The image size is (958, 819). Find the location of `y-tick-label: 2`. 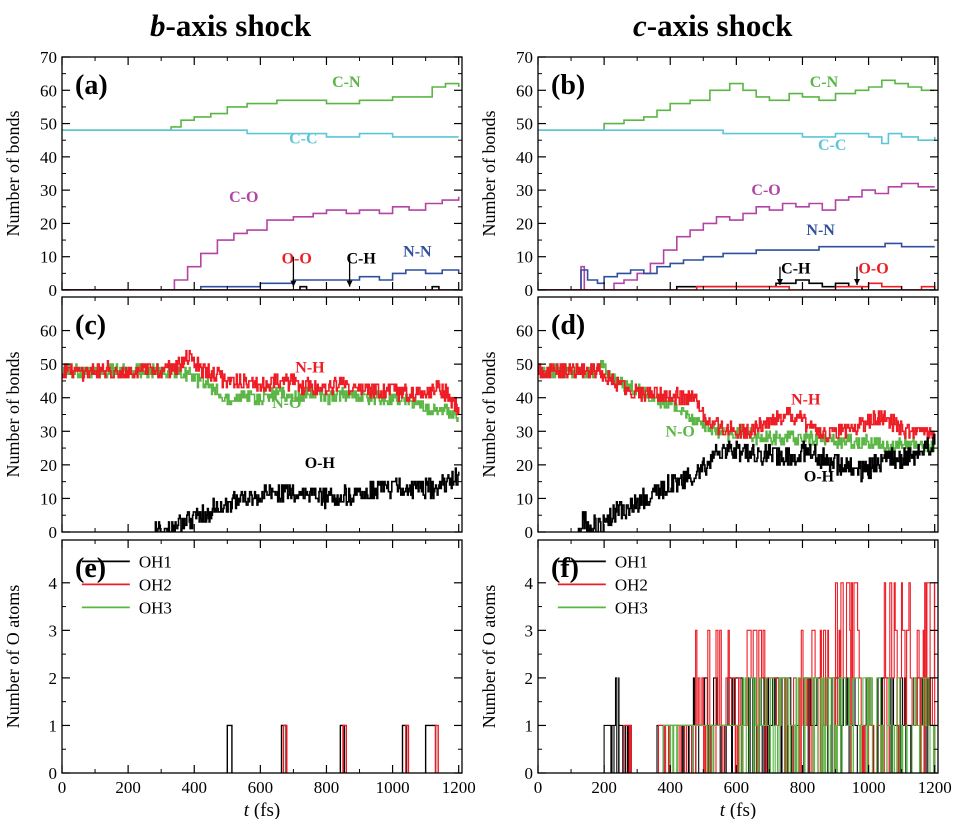

y-tick-label: 2 is located at coordinates (529, 678).